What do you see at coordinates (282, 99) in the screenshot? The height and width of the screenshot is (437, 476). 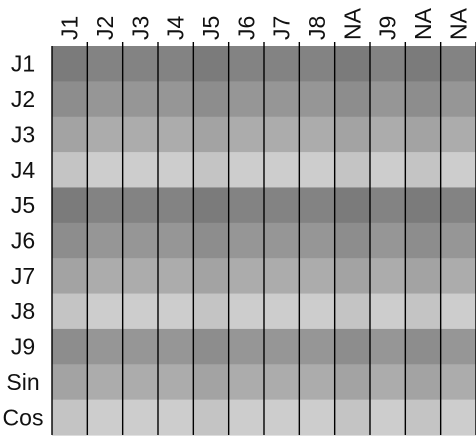 I see `heatmap-cell-r2-c7` at bounding box center [282, 99].